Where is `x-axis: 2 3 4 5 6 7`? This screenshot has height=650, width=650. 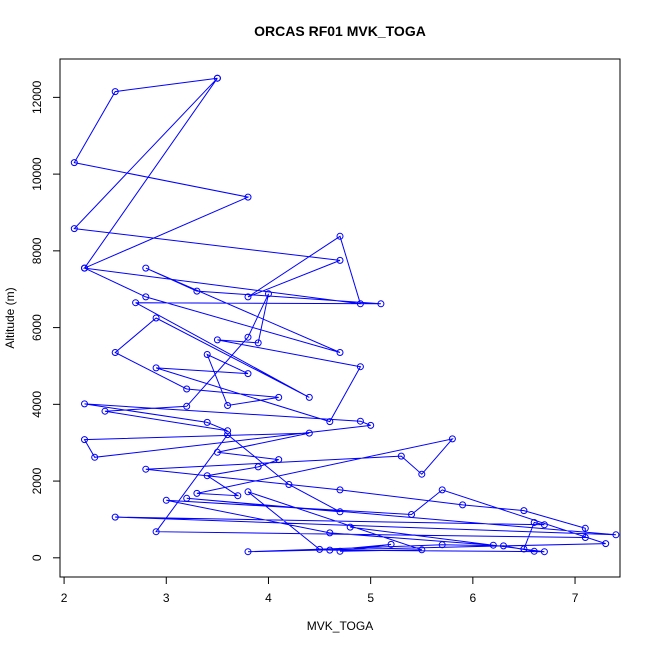
x-axis: 2 3 4 5 6 7 is located at coordinates (320, 590).